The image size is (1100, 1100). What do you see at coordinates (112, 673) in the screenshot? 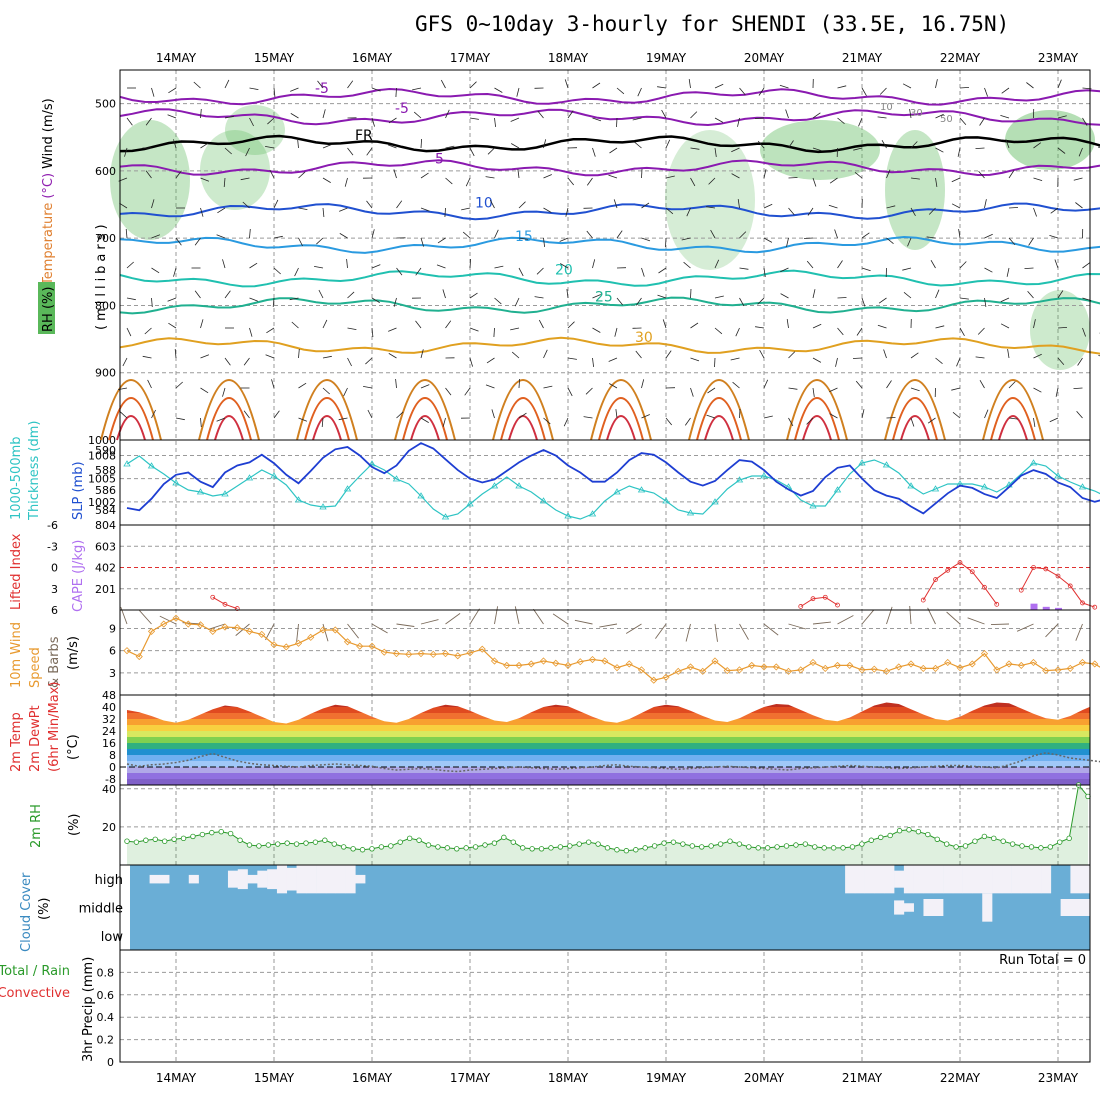
I see `wind-tick: 3` at bounding box center [112, 673].